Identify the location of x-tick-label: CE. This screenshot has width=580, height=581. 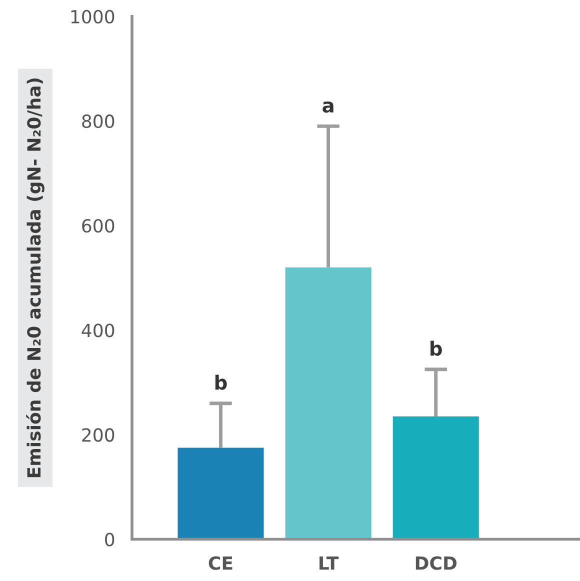
(220, 563).